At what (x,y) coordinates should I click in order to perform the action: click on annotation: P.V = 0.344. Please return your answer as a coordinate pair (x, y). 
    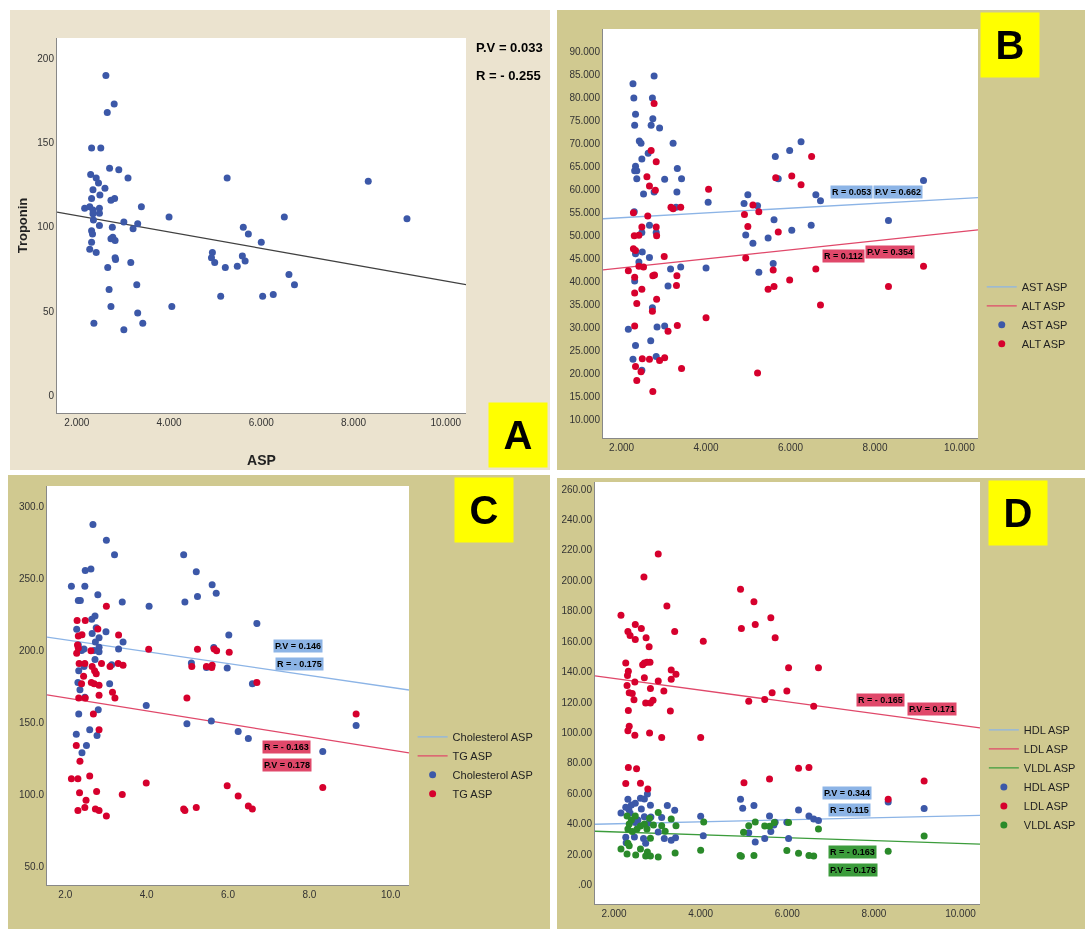
    Looking at the image, I should click on (847, 793).